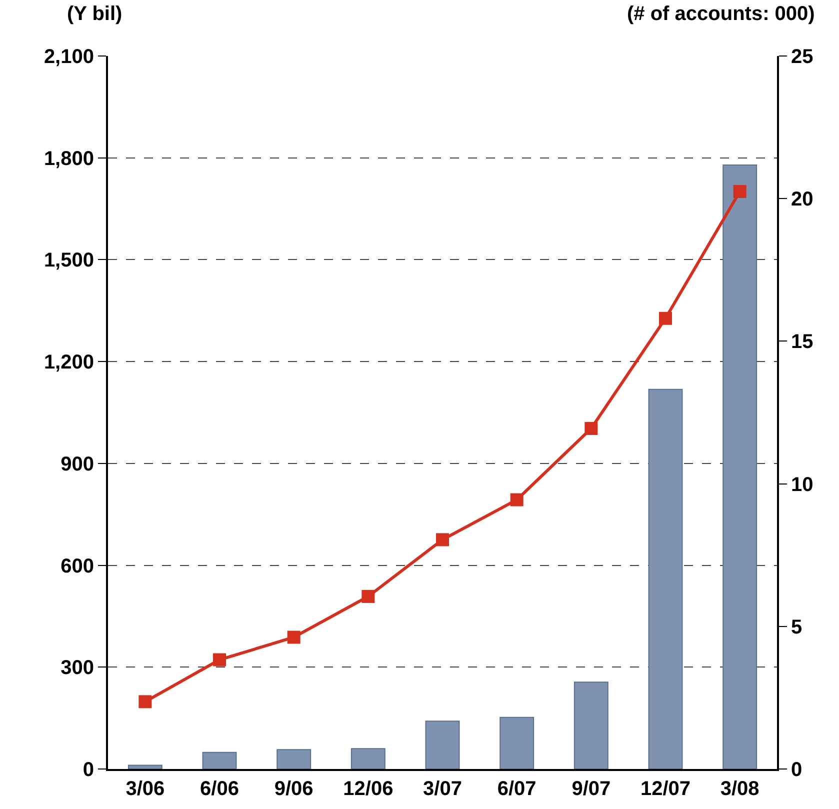 This screenshot has width=839, height=809. I want to click on y-tick-label: 900, so click(77, 464).